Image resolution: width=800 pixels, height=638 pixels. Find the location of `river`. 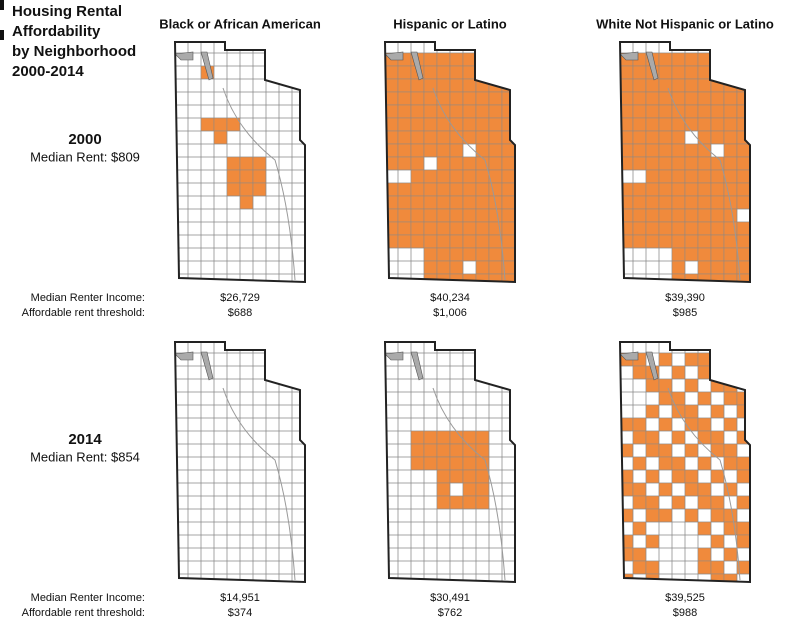

river is located at coordinates (704, 484).